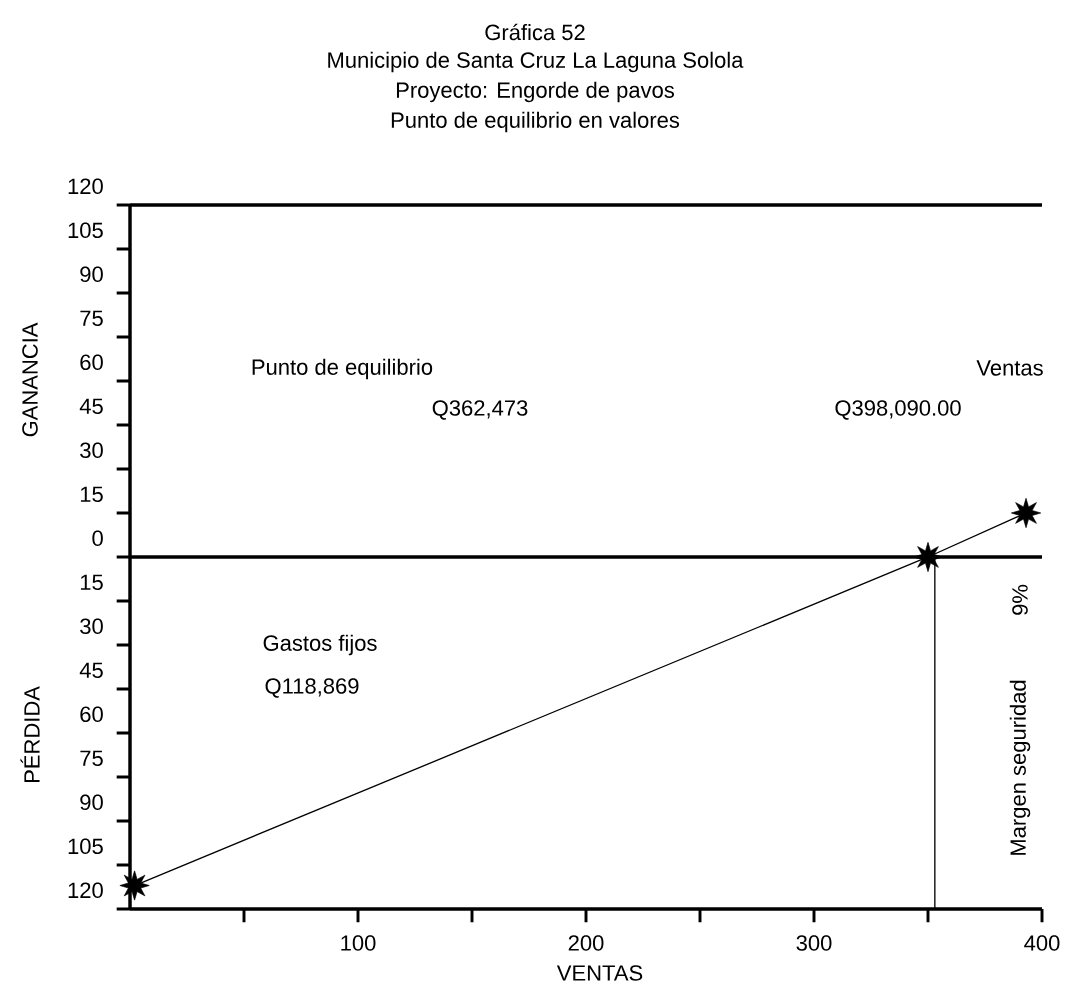 Image resolution: width=1070 pixels, height=991 pixels. What do you see at coordinates (535, 122) in the screenshot?
I see `text: Punto de equilibrio en valores` at bounding box center [535, 122].